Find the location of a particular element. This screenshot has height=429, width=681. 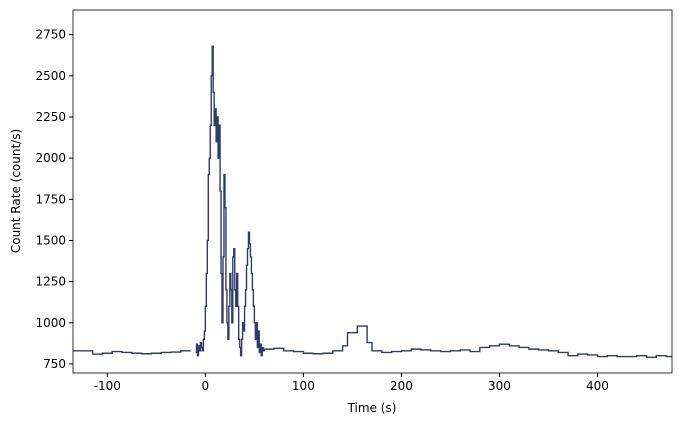

x-axis-label: Time (s) is located at coordinates (372, 408).